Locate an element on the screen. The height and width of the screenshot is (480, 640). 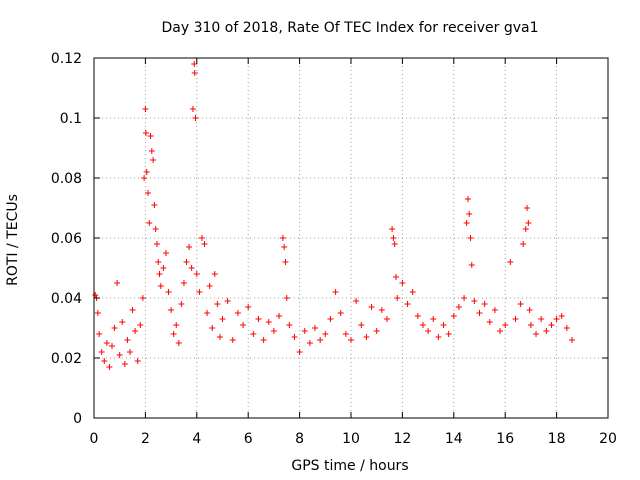
x-tick-label: 6 is located at coordinates (248, 439).